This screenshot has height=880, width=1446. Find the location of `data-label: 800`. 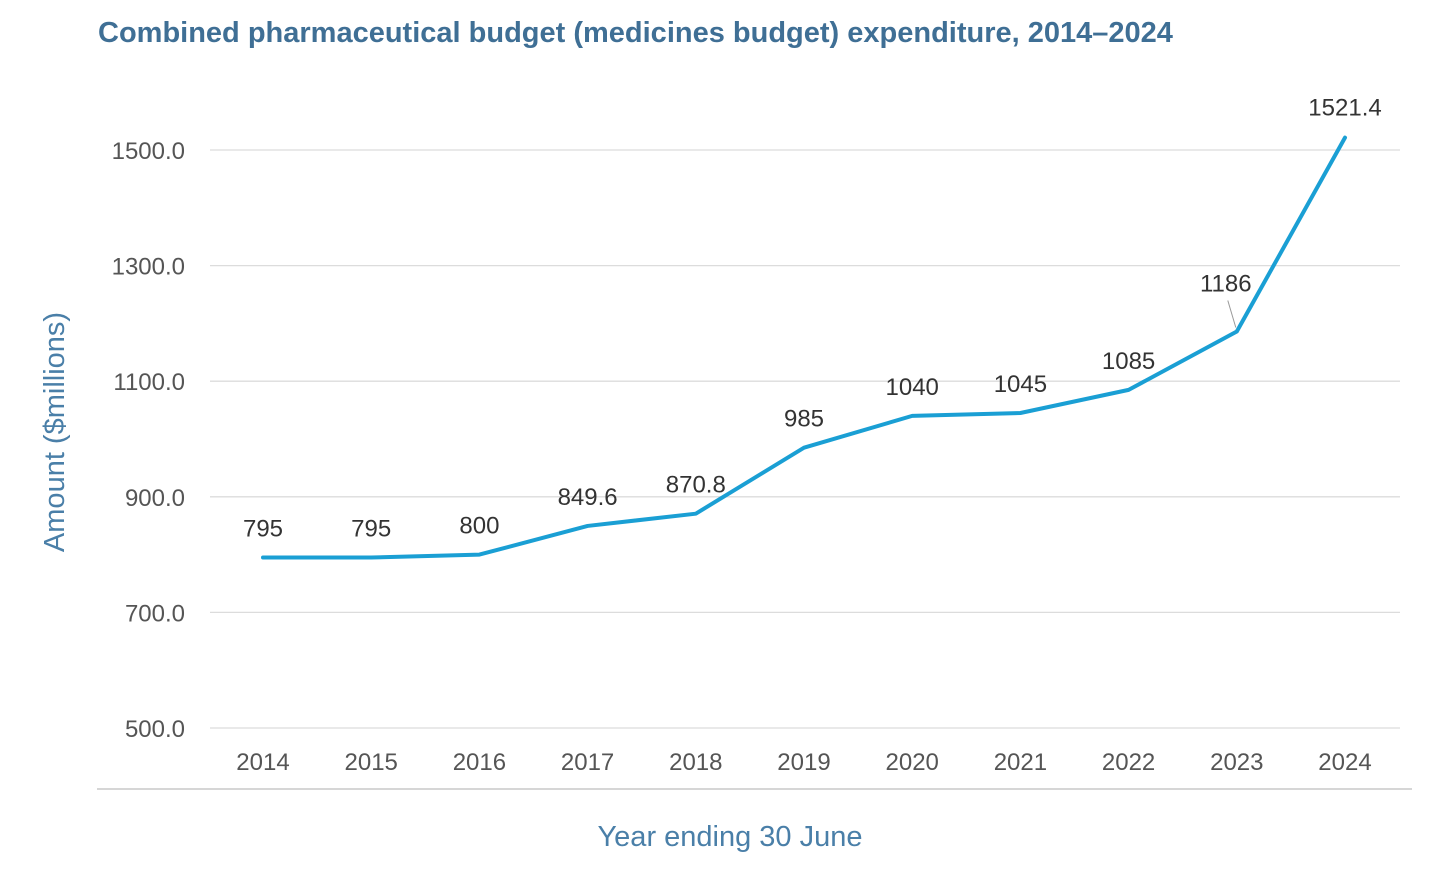

data-label: 800 is located at coordinates (479, 526).